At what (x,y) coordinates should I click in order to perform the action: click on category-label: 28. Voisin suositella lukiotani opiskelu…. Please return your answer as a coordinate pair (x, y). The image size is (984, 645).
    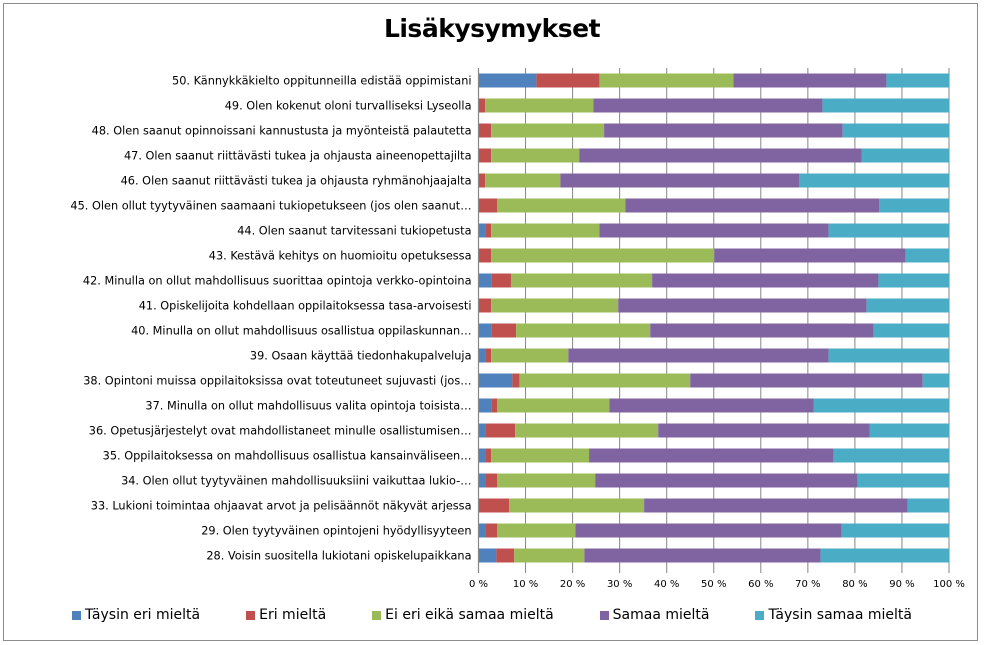
    Looking at the image, I should click on (338, 556).